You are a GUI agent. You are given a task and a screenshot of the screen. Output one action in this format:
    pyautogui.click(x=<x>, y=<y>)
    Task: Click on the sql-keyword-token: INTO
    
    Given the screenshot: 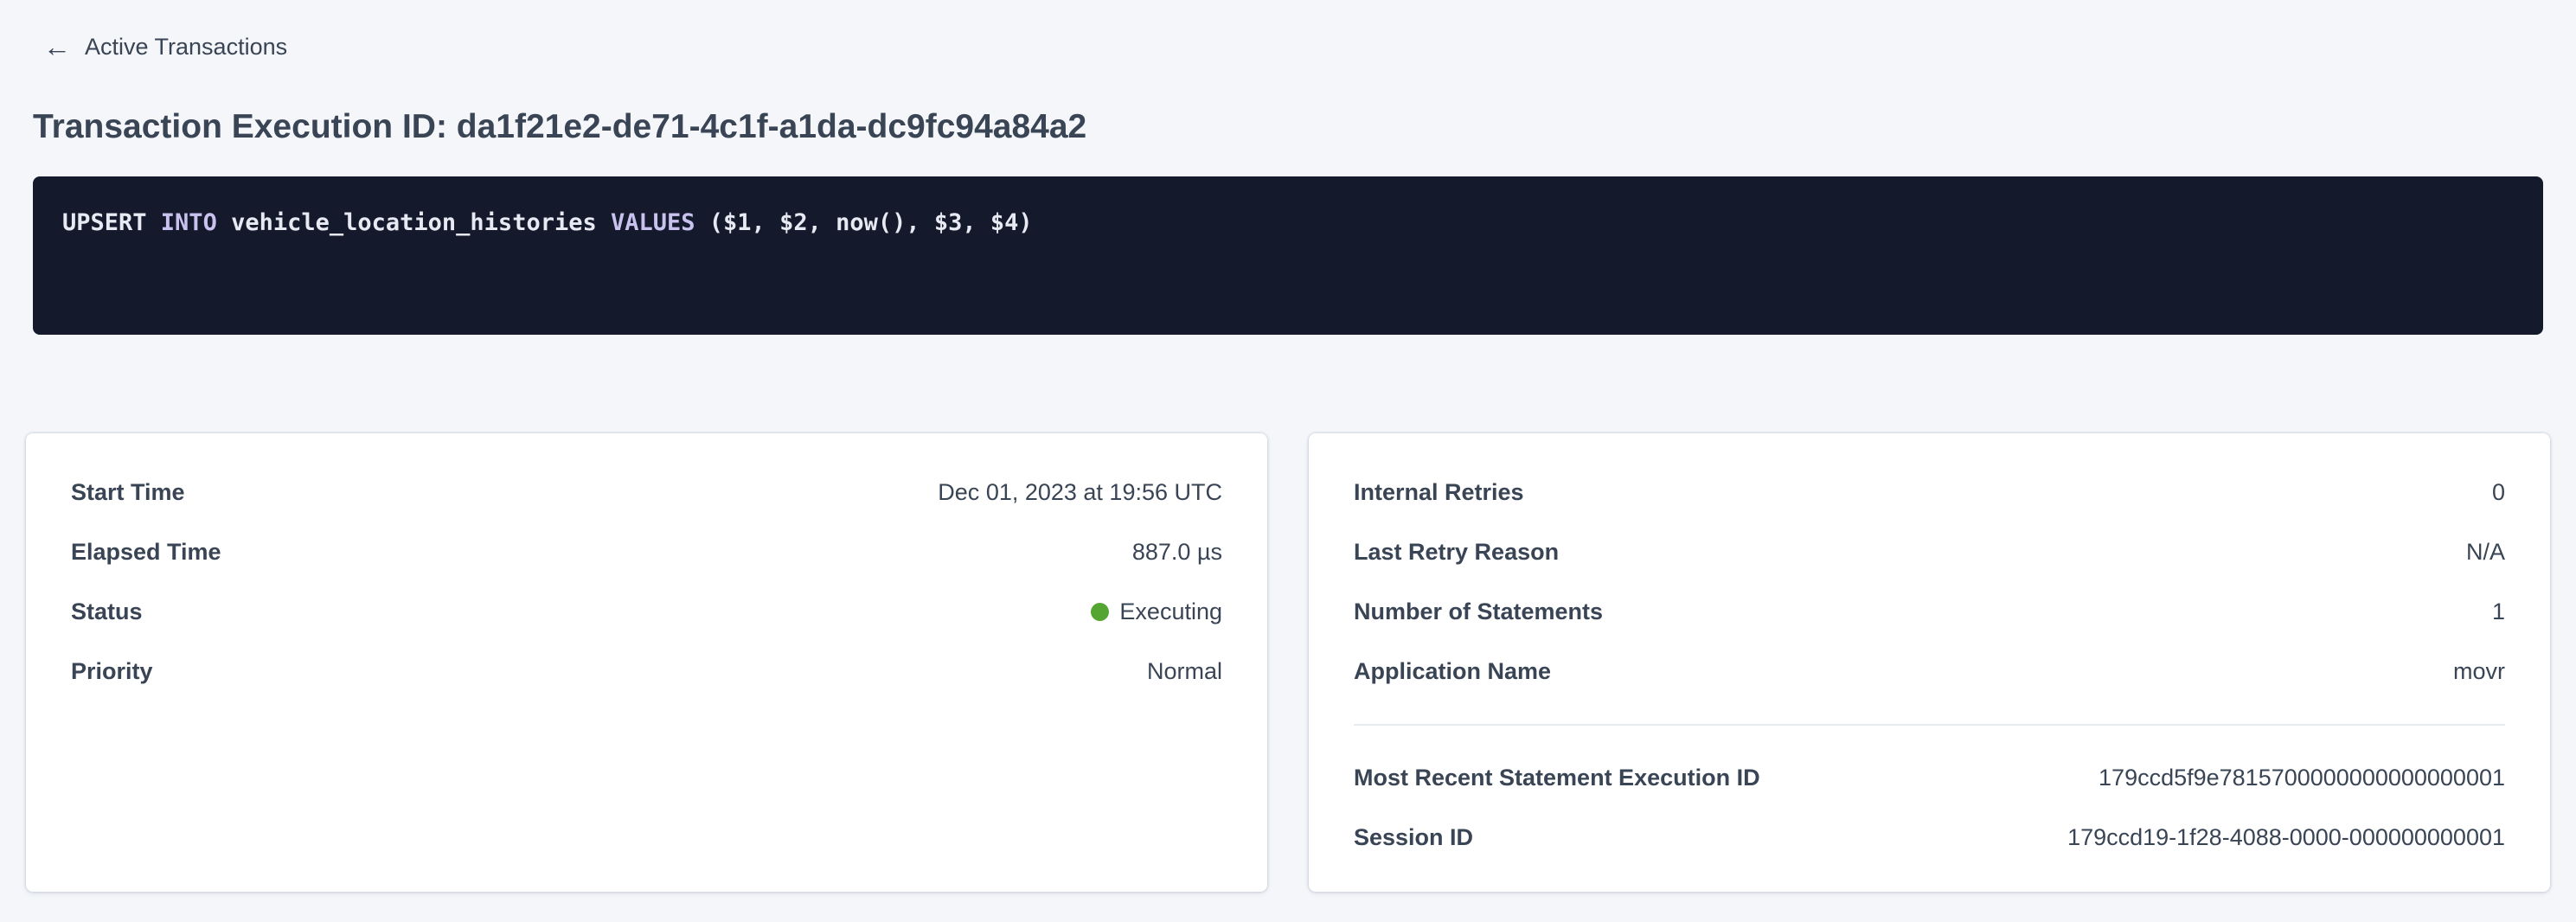 What is the action you would take?
    pyautogui.click(x=188, y=222)
    